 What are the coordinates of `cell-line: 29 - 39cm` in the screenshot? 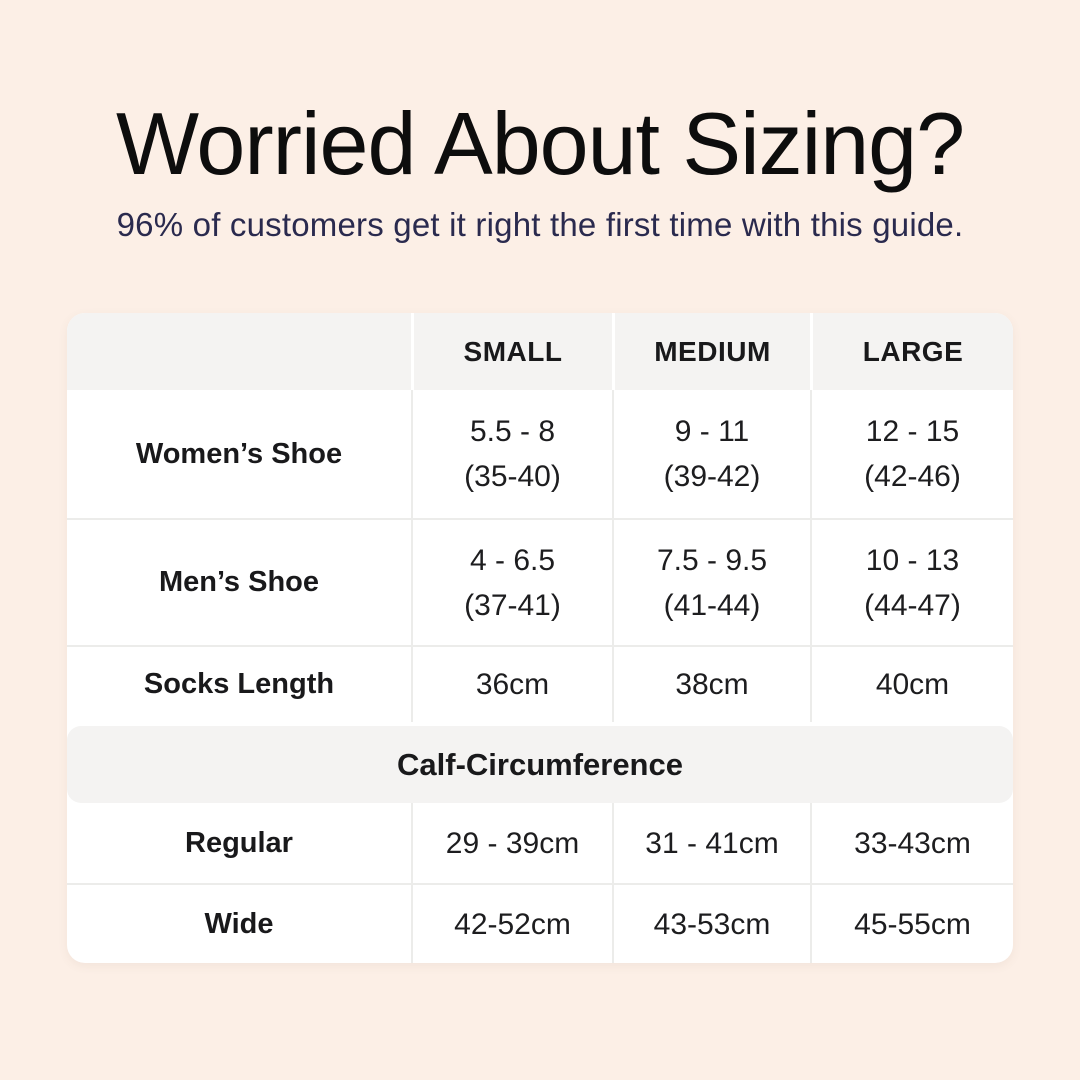 It's located at (512, 843).